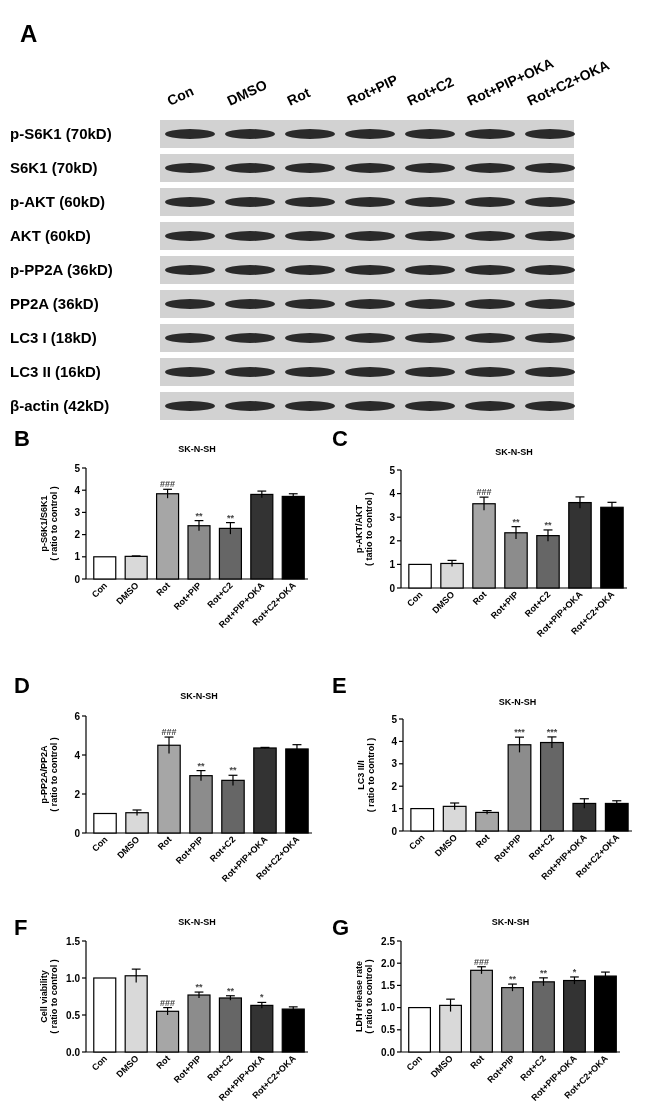 This screenshot has height=1111, width=650. I want to click on text: E, so click(339, 685).